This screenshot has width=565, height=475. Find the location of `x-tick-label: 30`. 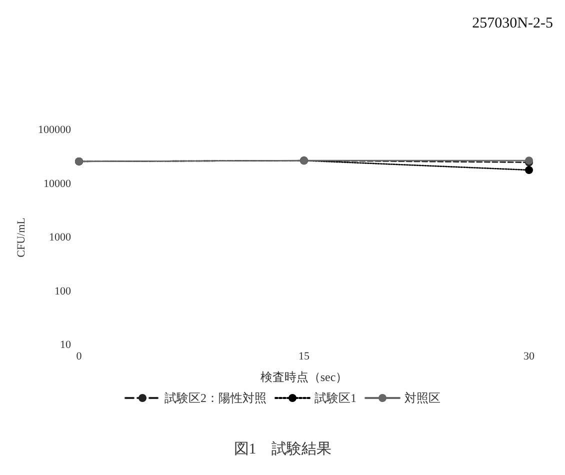

x-tick-label: 30 is located at coordinates (529, 356).